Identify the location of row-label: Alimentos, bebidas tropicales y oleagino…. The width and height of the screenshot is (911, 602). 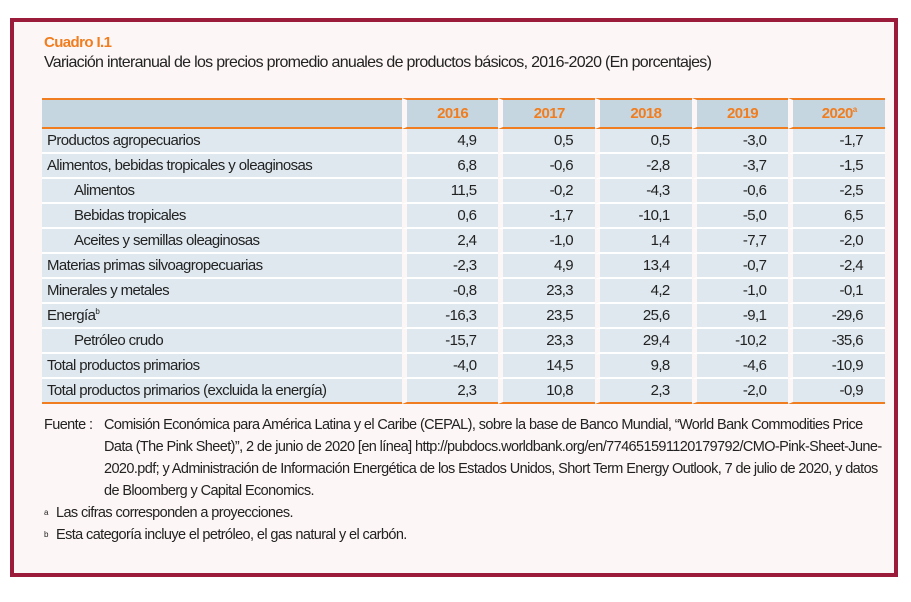
(222, 166).